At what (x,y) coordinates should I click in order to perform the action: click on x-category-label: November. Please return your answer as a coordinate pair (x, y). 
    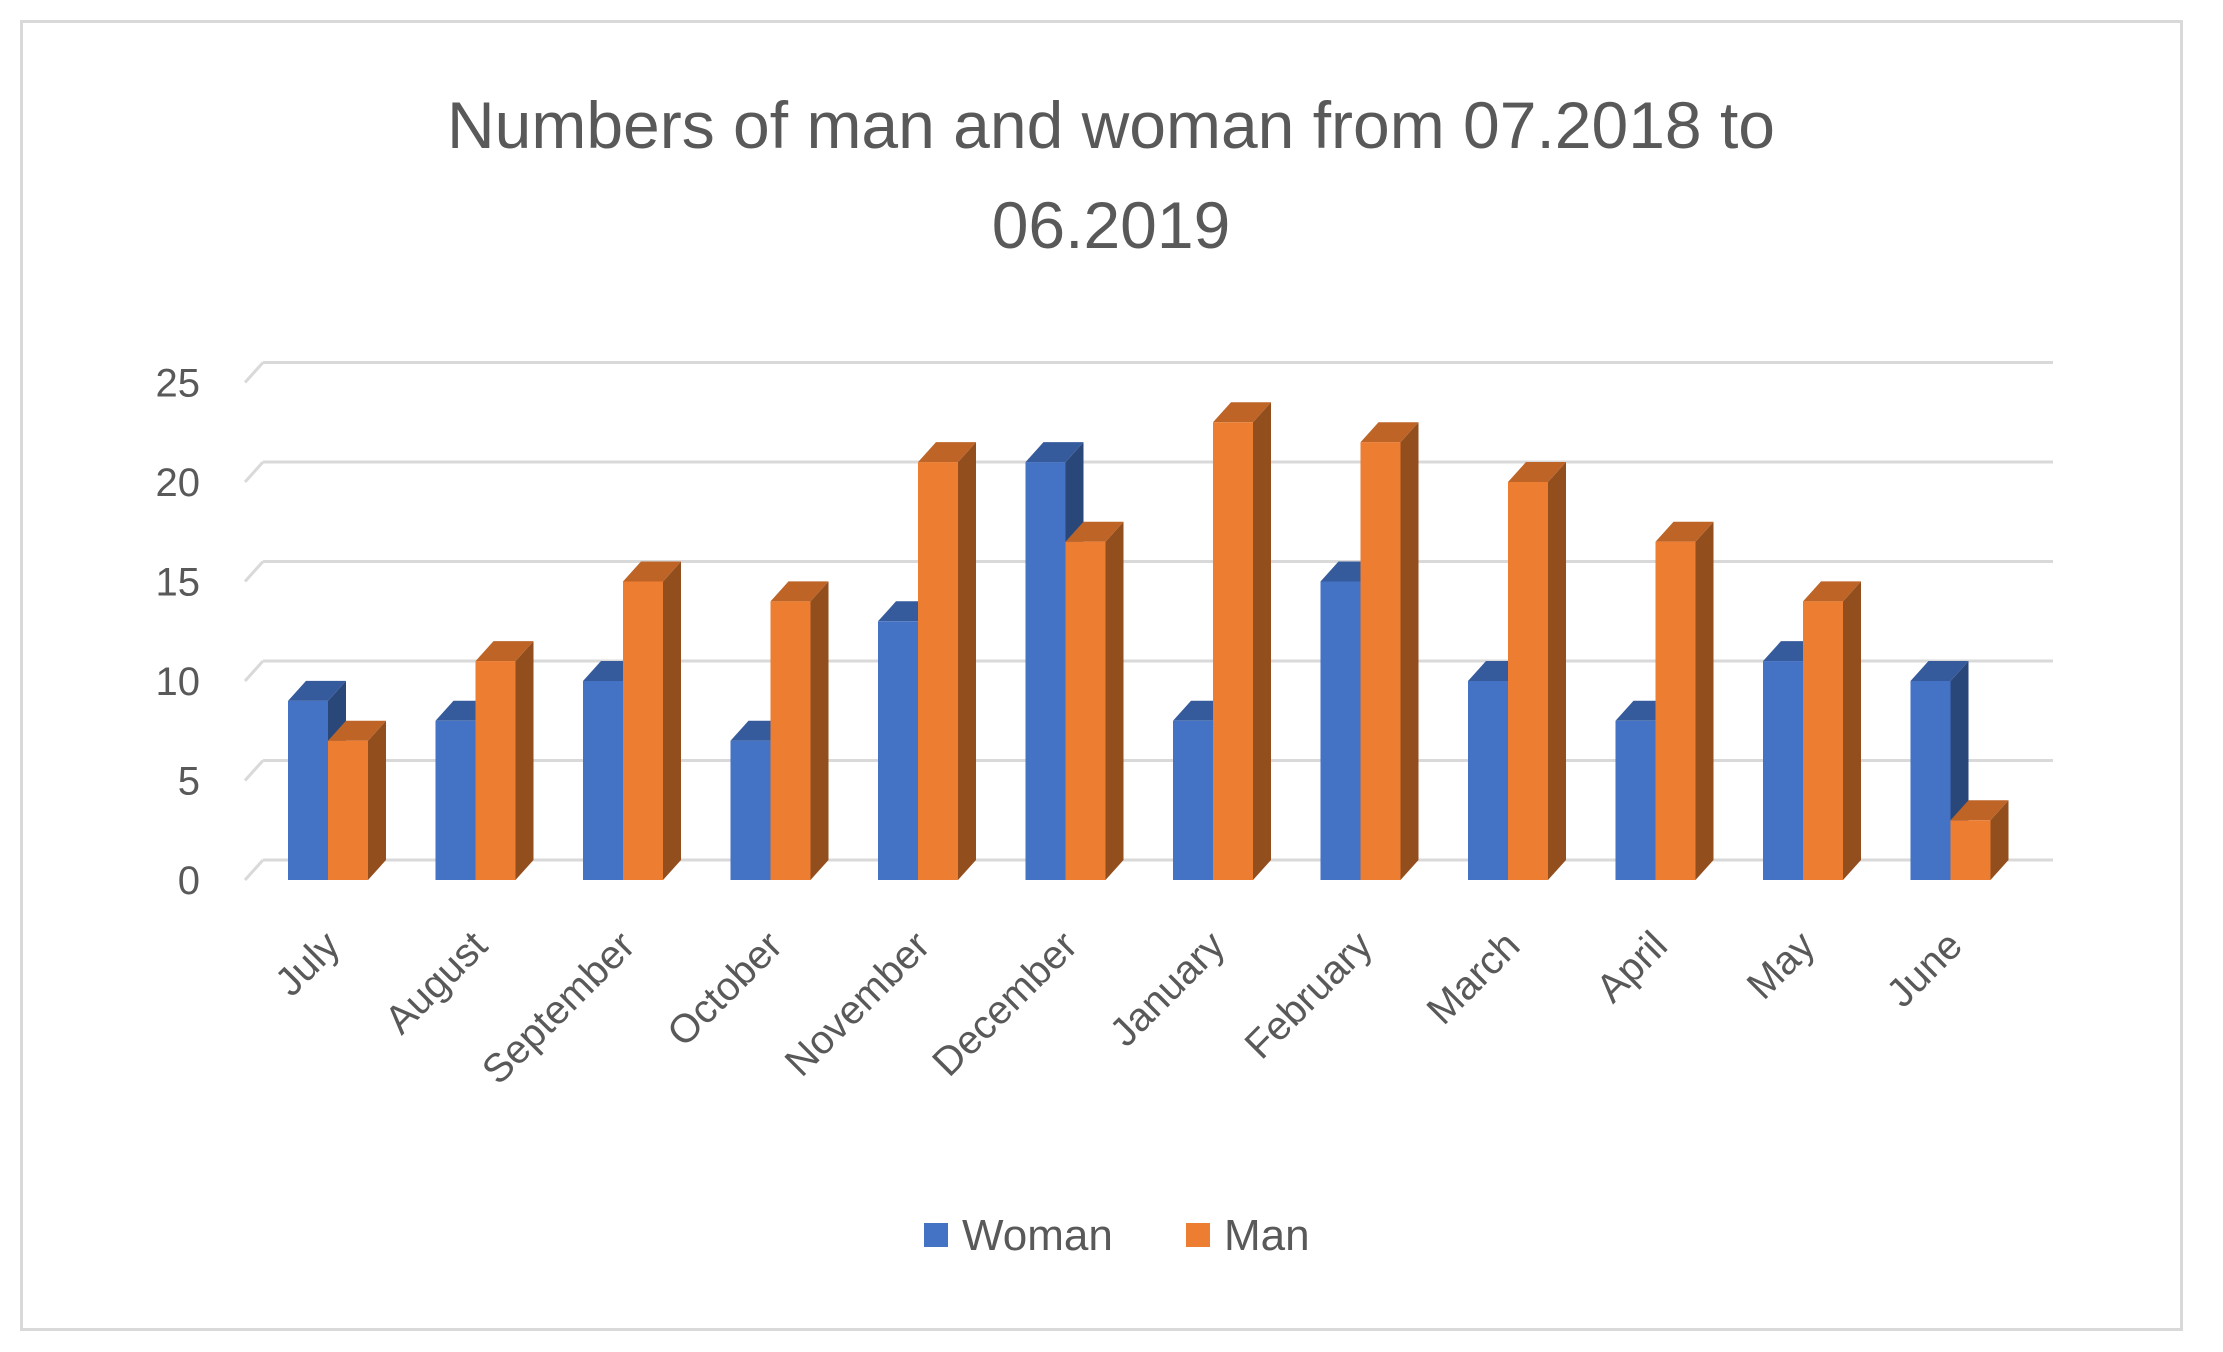
    Looking at the image, I should click on (858, 1004).